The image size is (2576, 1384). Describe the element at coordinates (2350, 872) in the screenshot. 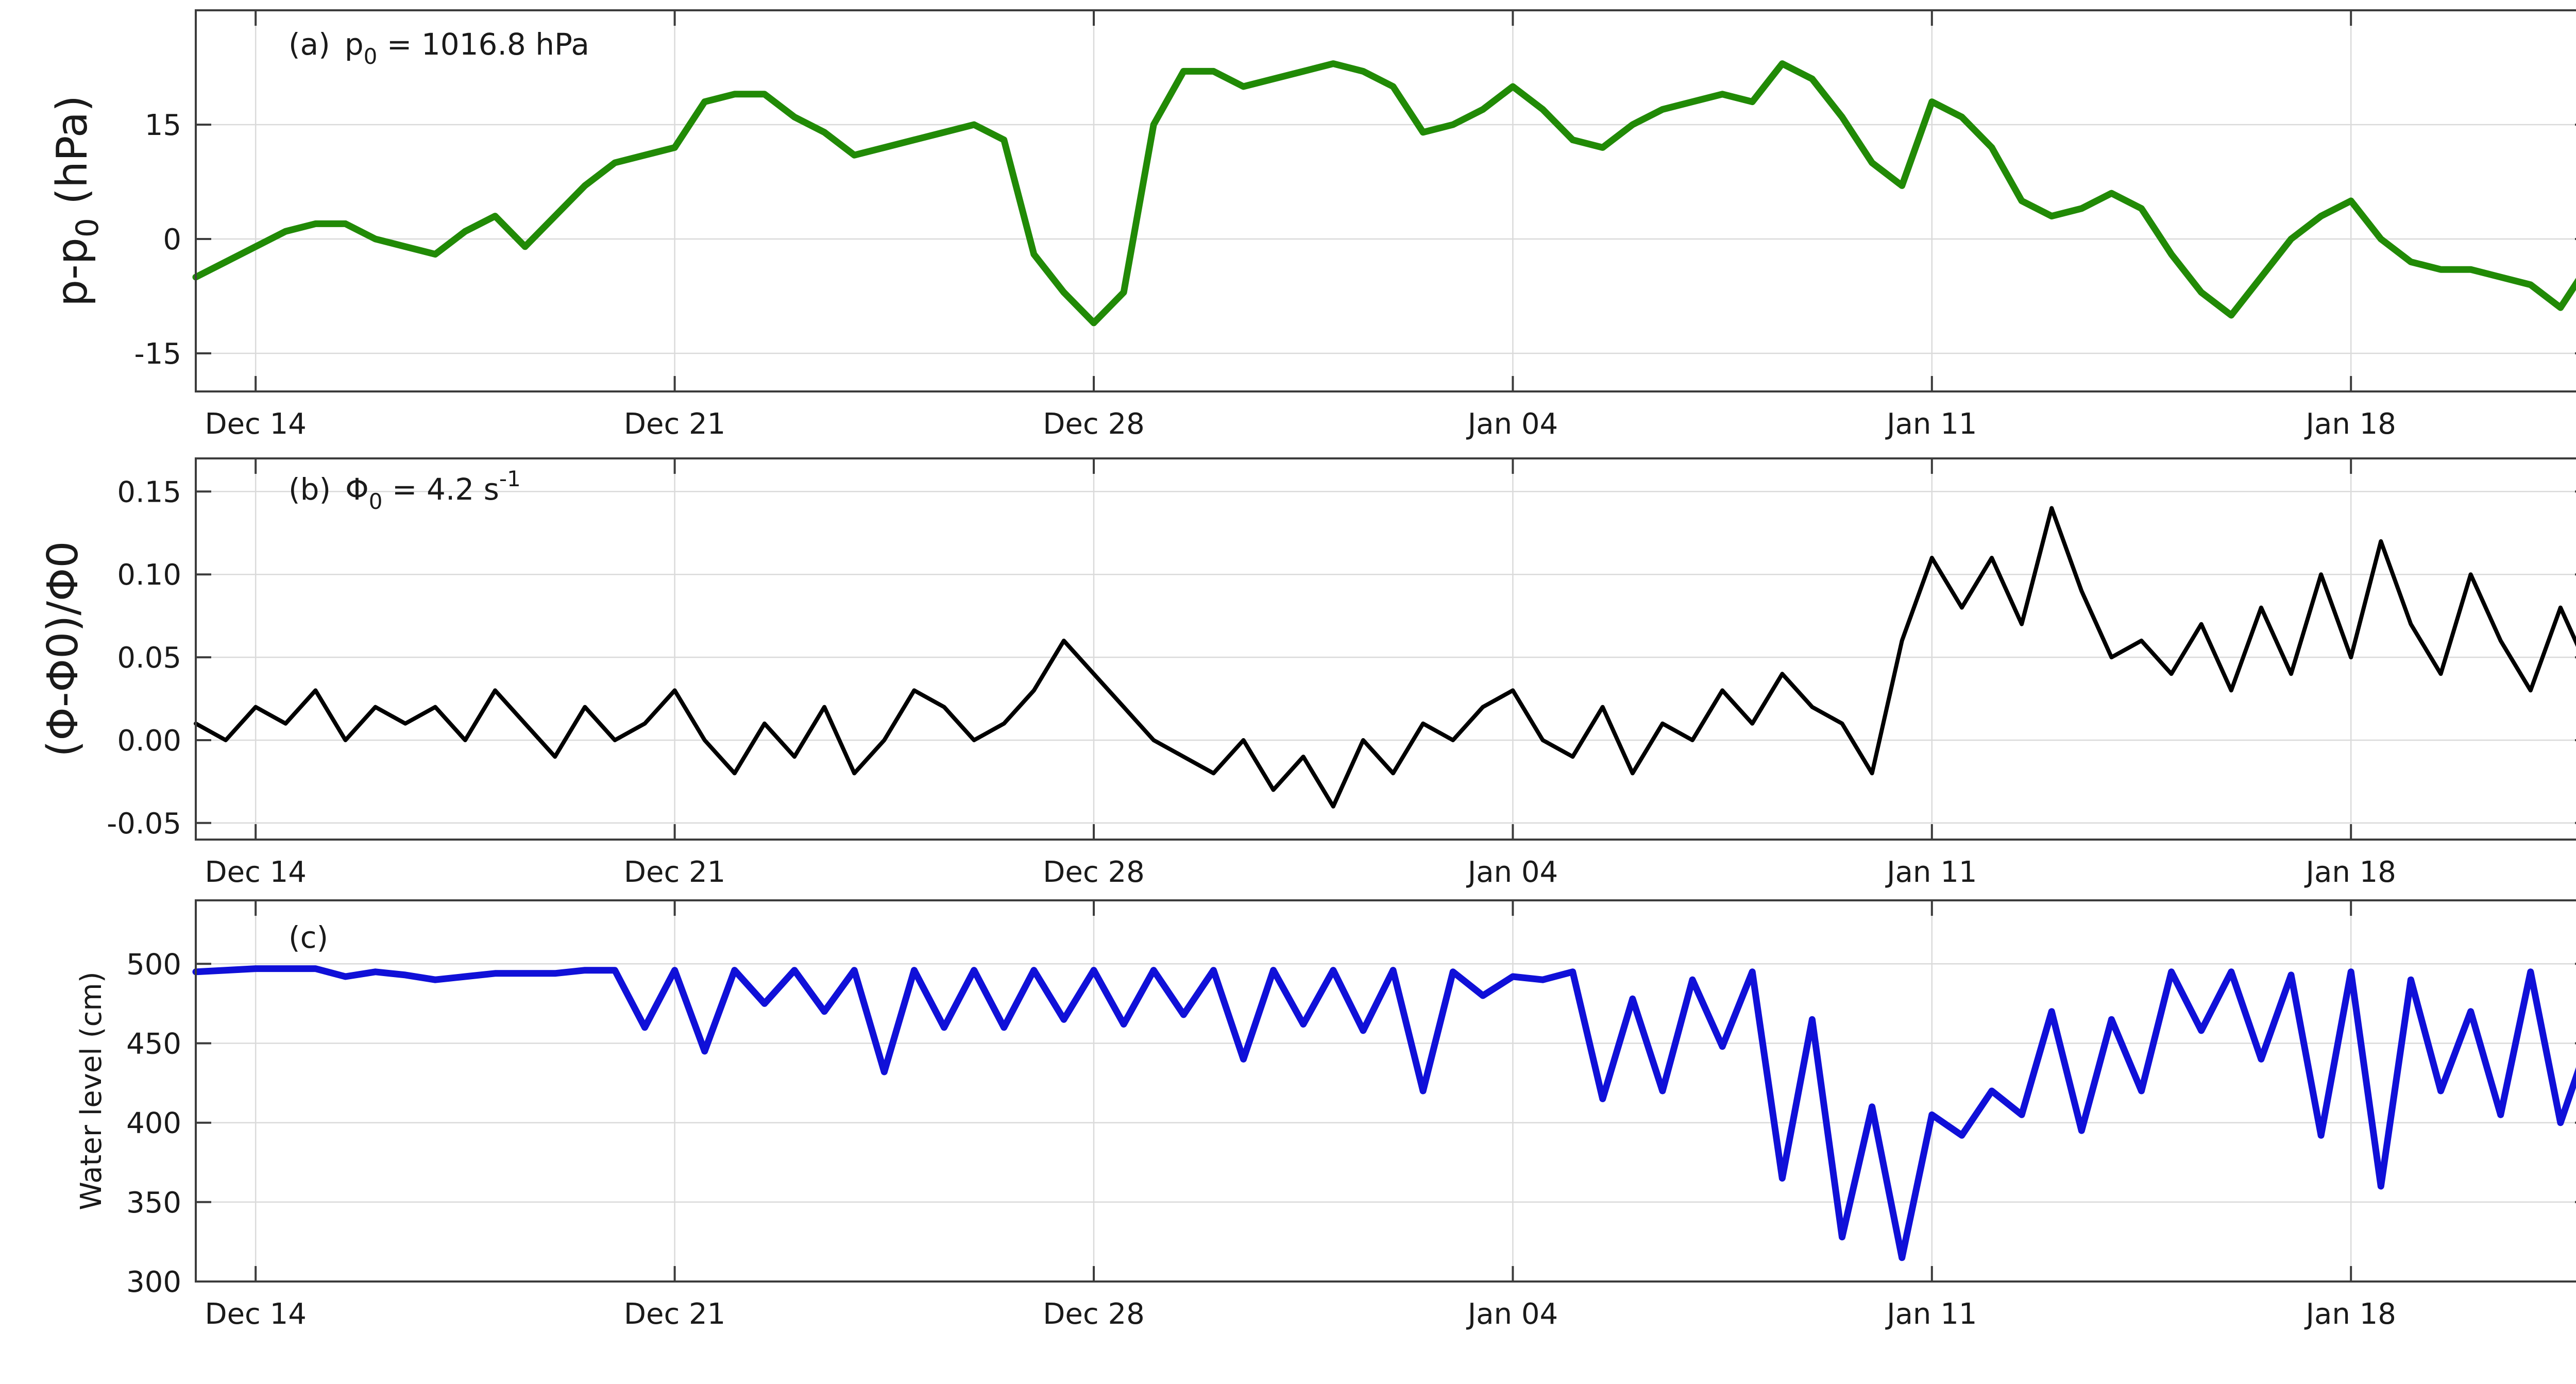

I see `panel-b-xtick-label: Jan 18` at that location.